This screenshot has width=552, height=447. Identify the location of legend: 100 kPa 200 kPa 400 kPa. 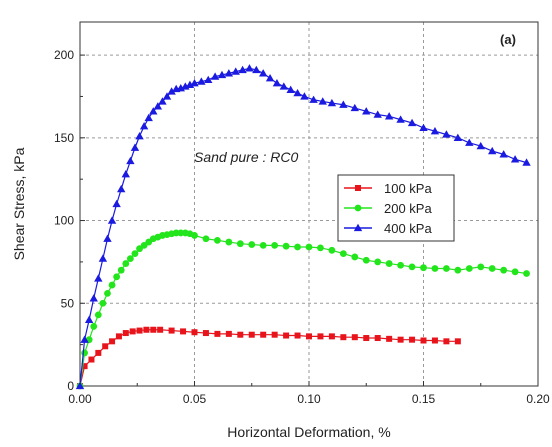
(396, 208).